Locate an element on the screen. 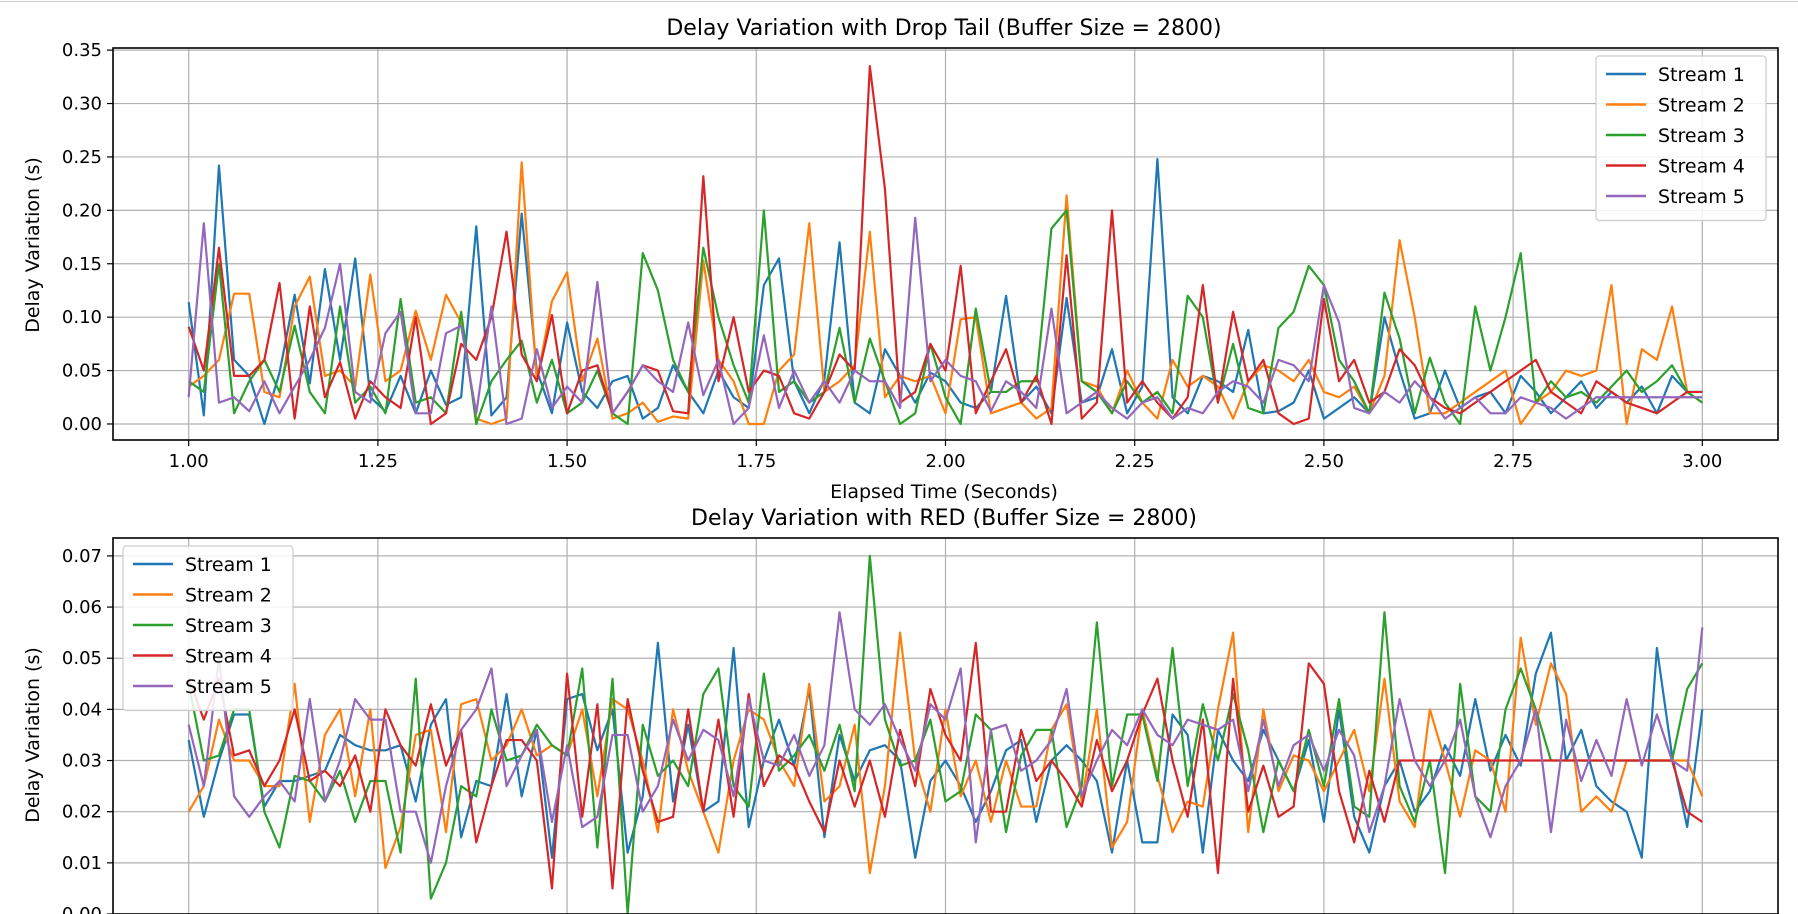 The width and height of the screenshot is (1798, 914). red-ytick-label: 0.01 is located at coordinates (82, 863).